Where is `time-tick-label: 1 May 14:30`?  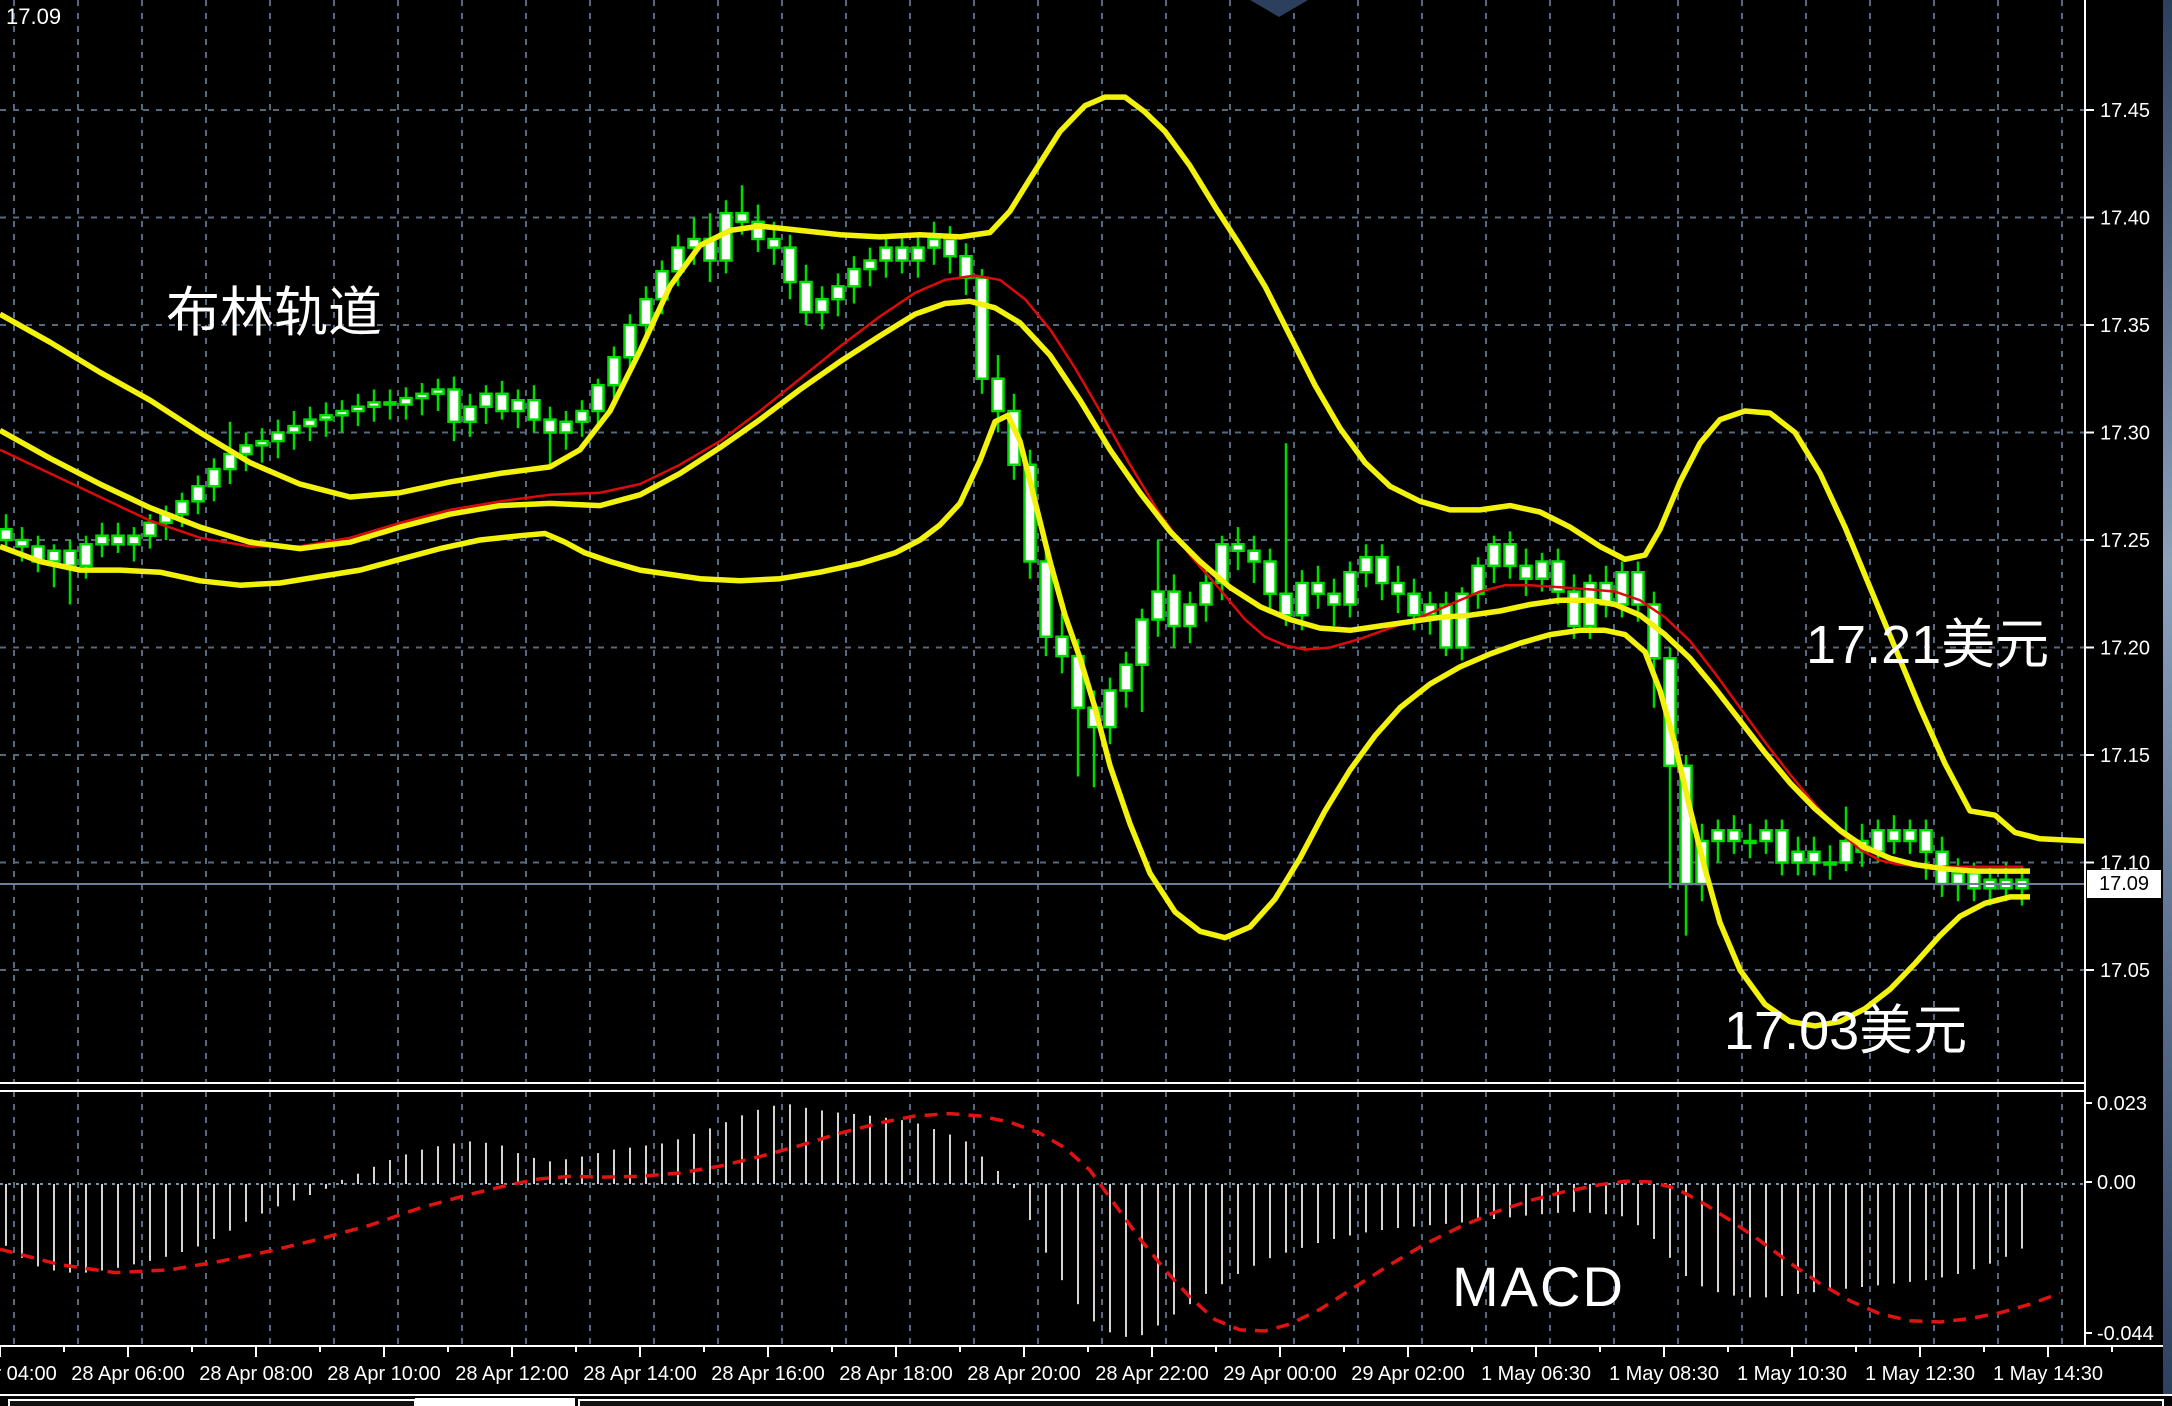
time-tick-label: 1 May 14:30 is located at coordinates (2048, 1374).